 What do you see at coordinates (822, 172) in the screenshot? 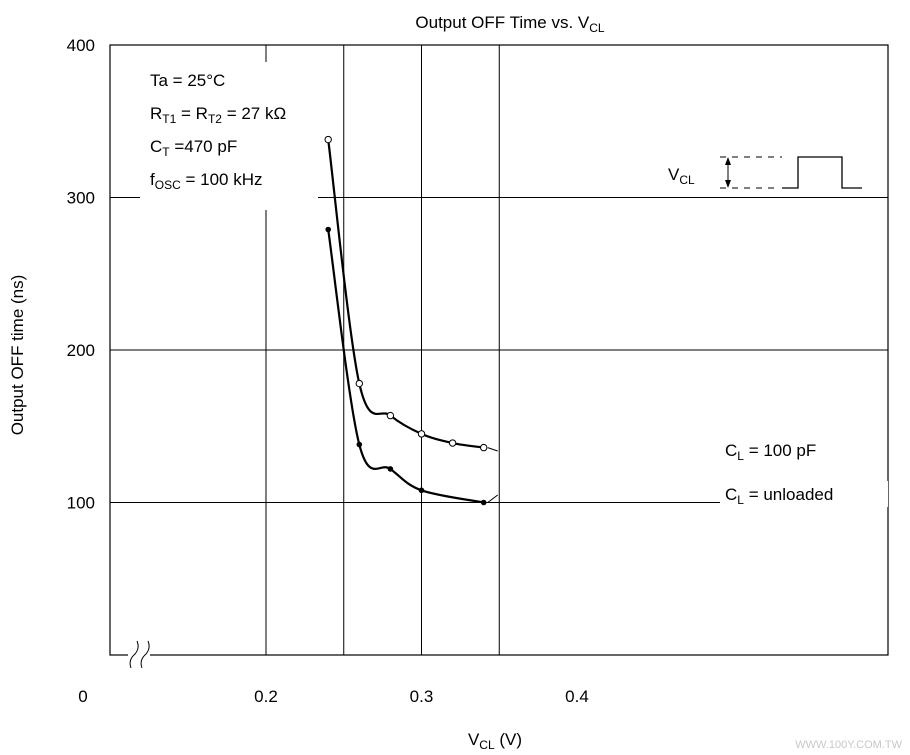
I see `inset-pulse-waveform` at bounding box center [822, 172].